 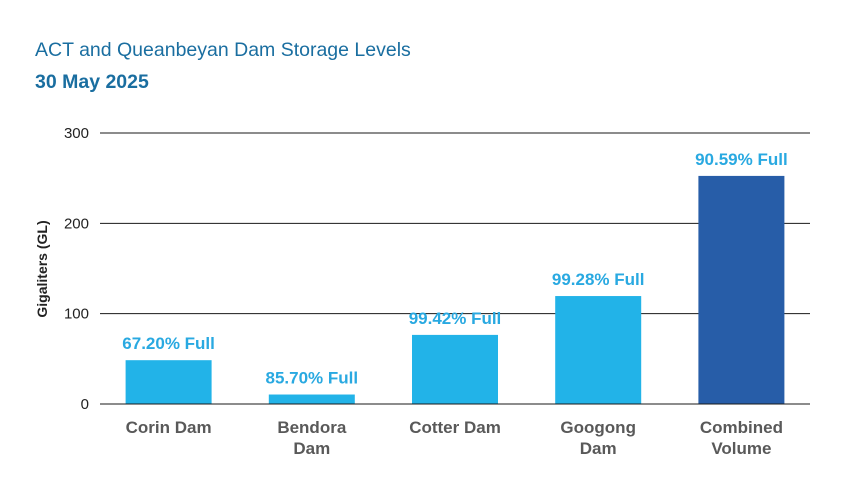 What do you see at coordinates (455, 427) in the screenshot?
I see `x-tick-label: Cotter Dam` at bounding box center [455, 427].